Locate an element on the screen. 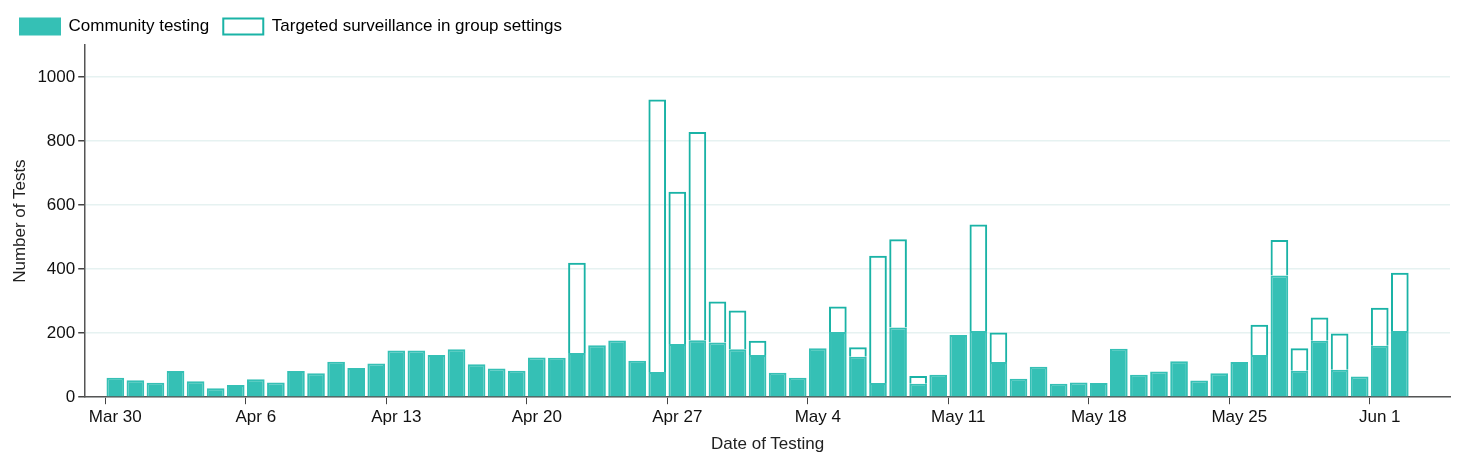  legend-label: Community testing is located at coordinates (139, 26).